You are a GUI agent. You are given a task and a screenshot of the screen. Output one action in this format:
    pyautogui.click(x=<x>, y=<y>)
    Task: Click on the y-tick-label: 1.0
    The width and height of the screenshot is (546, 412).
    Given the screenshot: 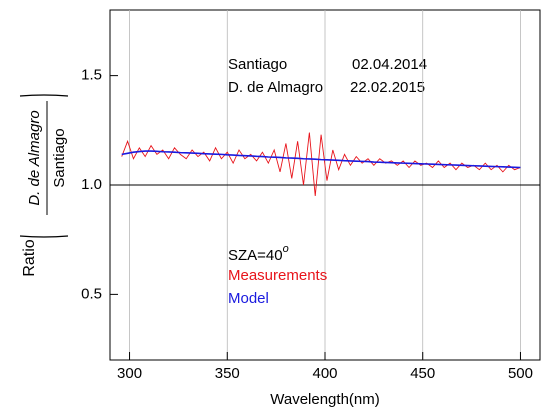 What is the action you would take?
    pyautogui.click(x=91, y=184)
    